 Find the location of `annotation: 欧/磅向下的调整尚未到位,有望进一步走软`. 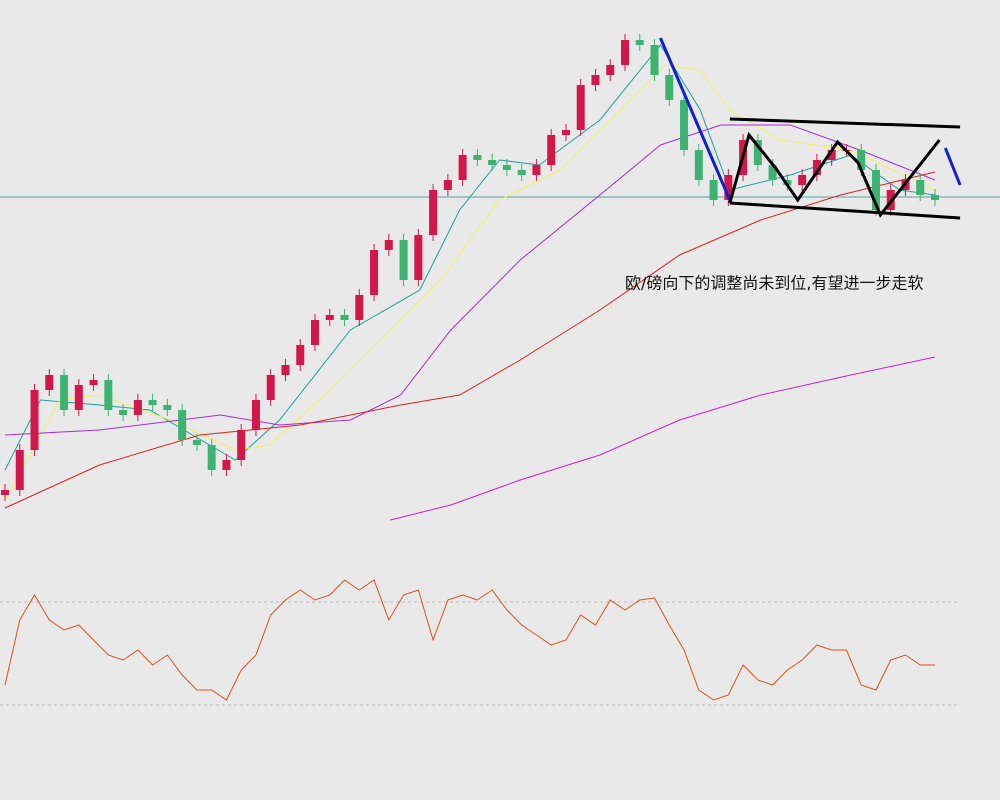

annotation: 欧/磅向下的调整尚未到位,有望进一步走软 is located at coordinates (774, 283).